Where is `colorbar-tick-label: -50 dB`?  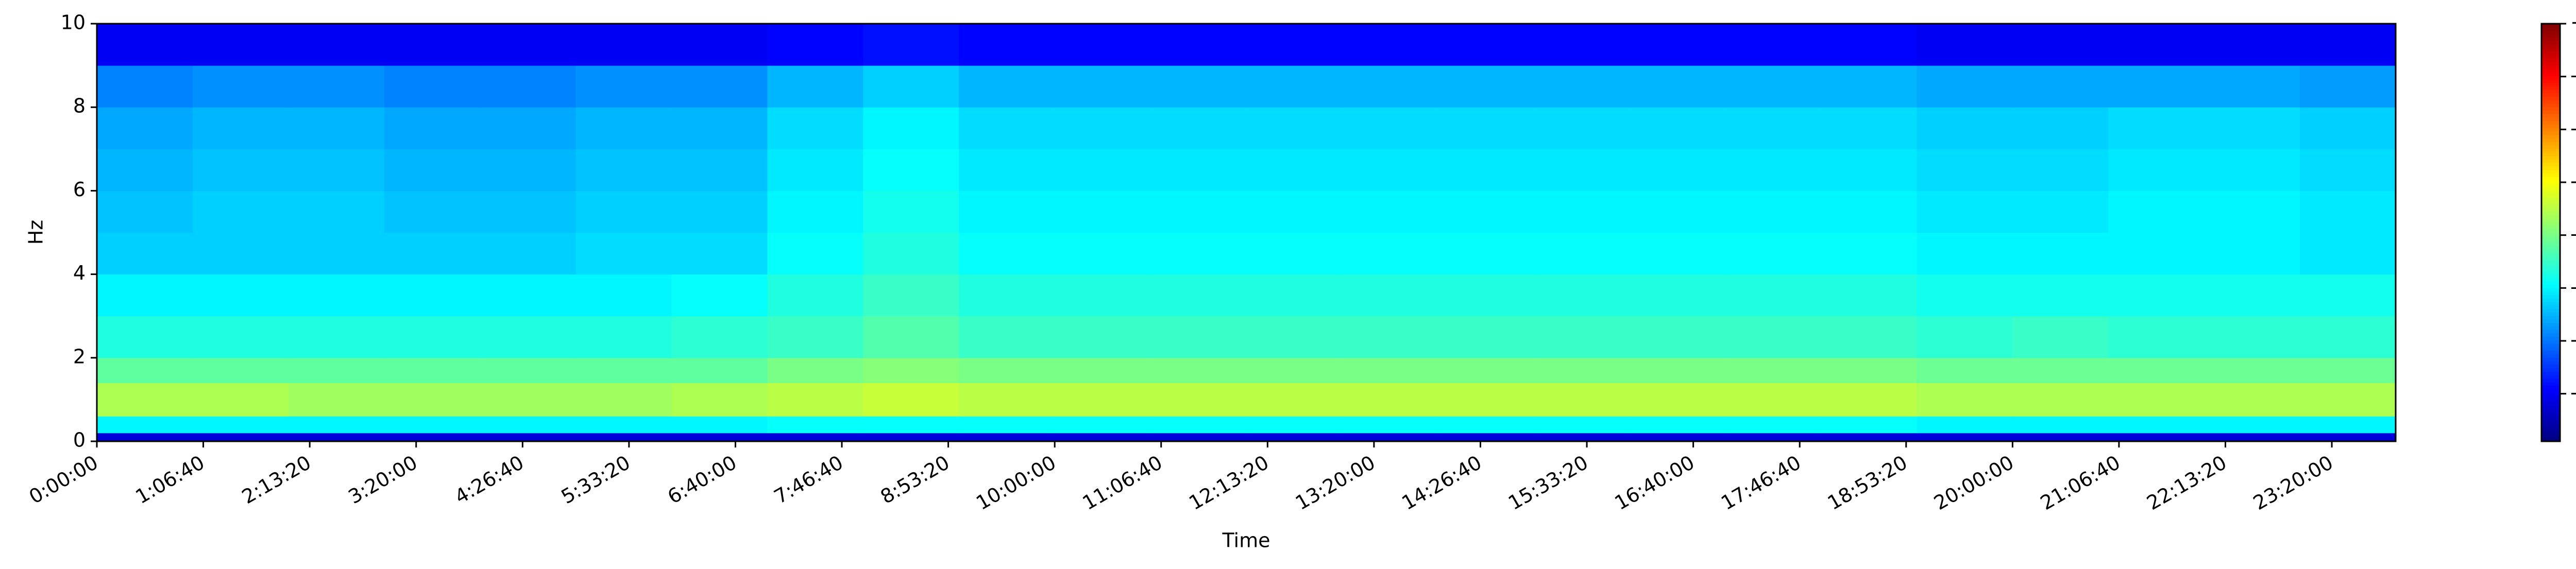 colorbar-tick-label: -50 dB is located at coordinates (2573, 286).